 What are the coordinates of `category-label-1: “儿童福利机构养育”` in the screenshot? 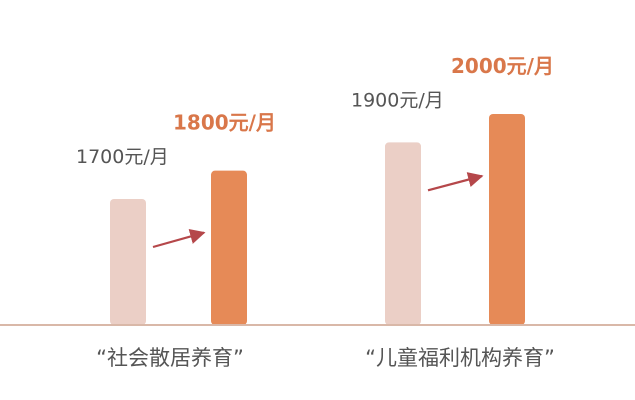 It's located at (460, 358).